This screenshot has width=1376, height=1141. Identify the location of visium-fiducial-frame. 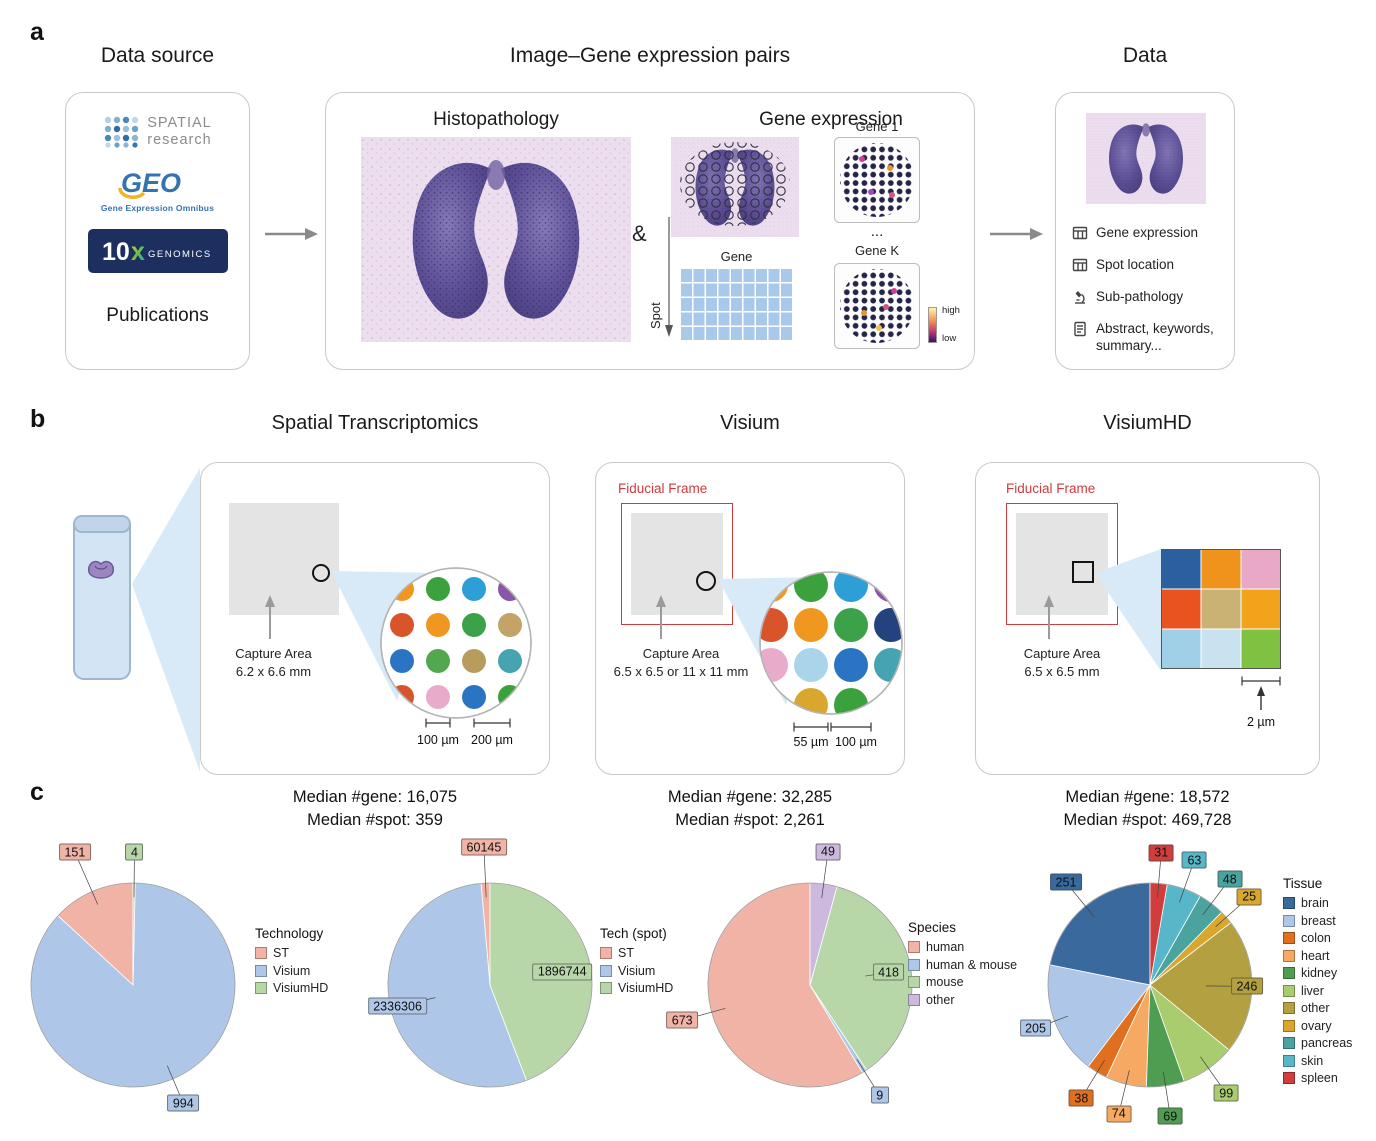
(677, 564).